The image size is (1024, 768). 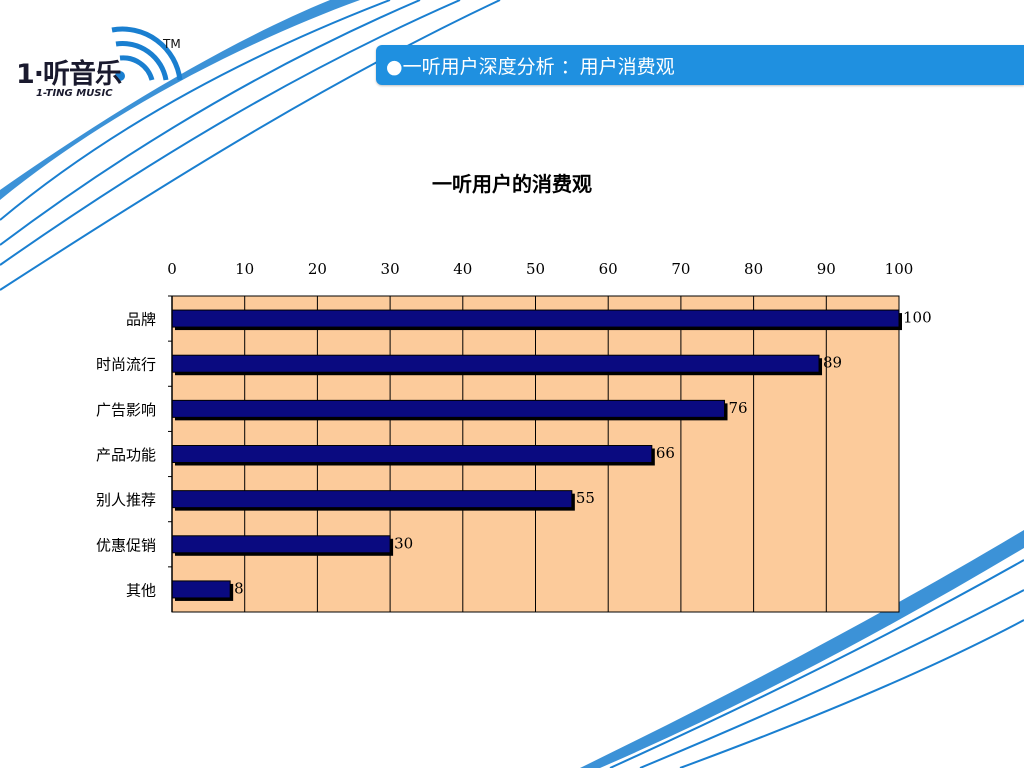 What do you see at coordinates (403, 543) in the screenshot?
I see `data-label: 30` at bounding box center [403, 543].